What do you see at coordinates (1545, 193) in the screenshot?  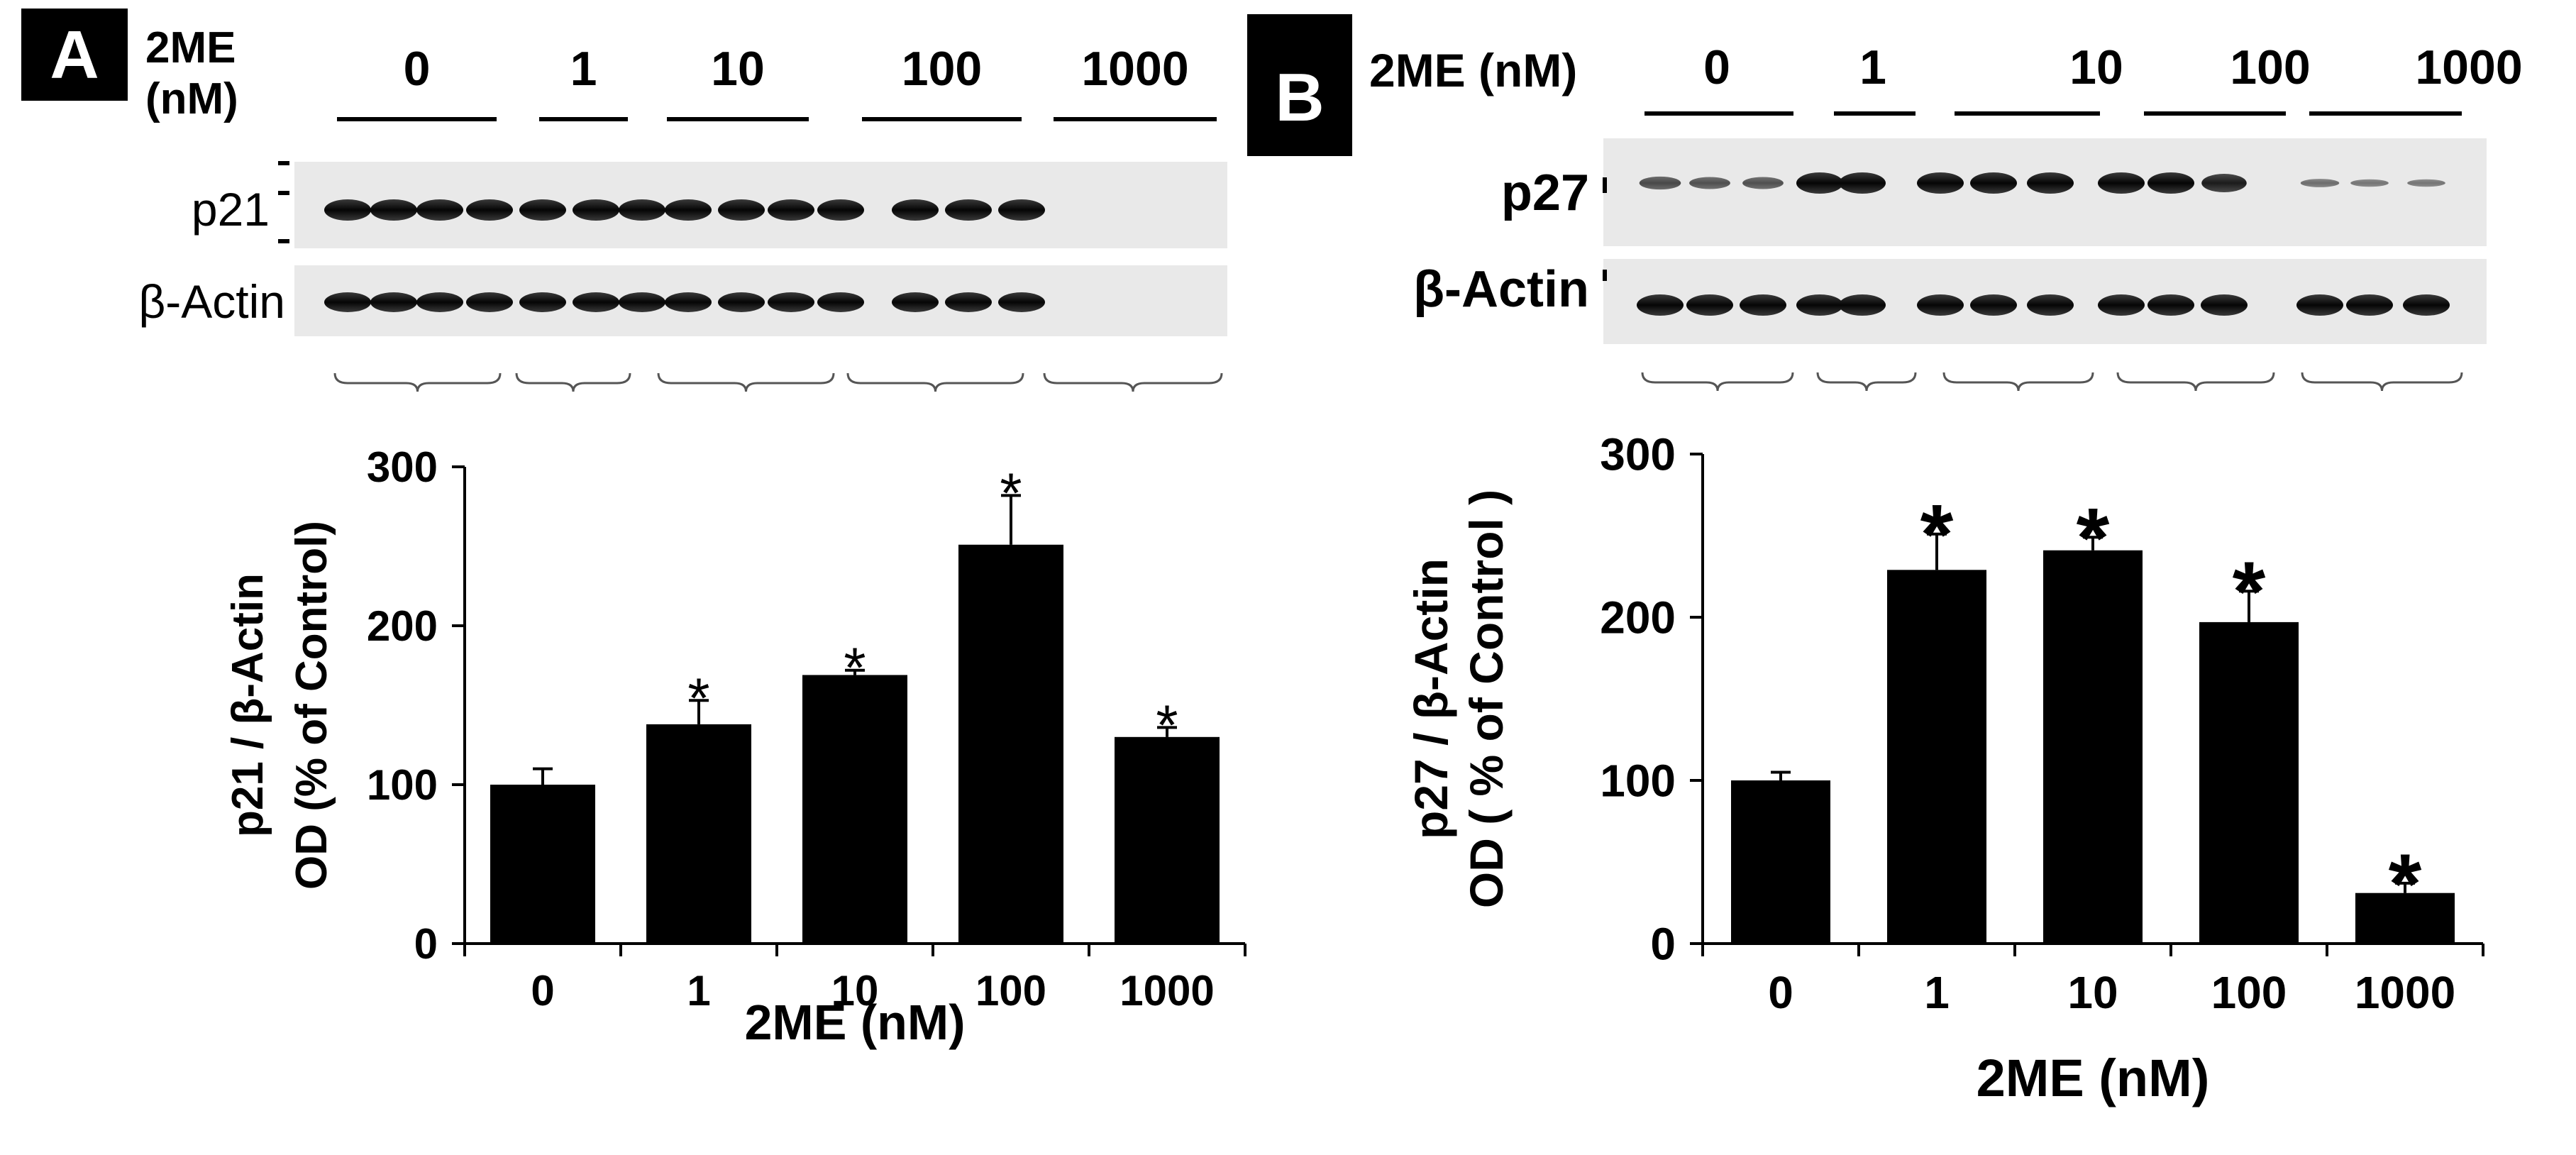 I see `p27-row-label: p27` at bounding box center [1545, 193].